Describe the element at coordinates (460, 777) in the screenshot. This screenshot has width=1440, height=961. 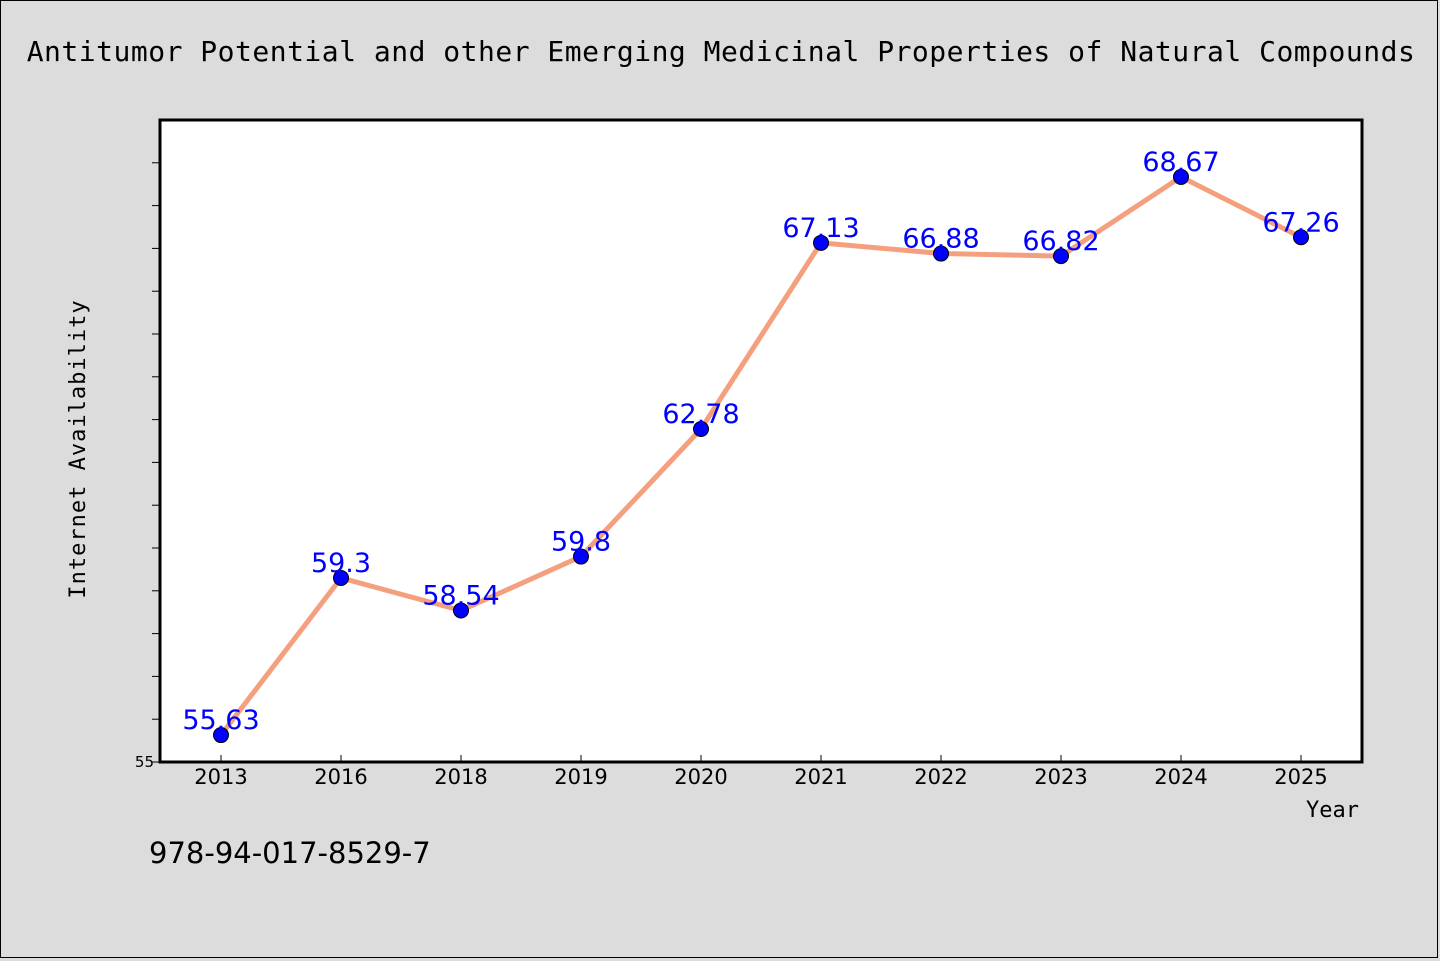
I see `x-tick-label: 2018` at that location.